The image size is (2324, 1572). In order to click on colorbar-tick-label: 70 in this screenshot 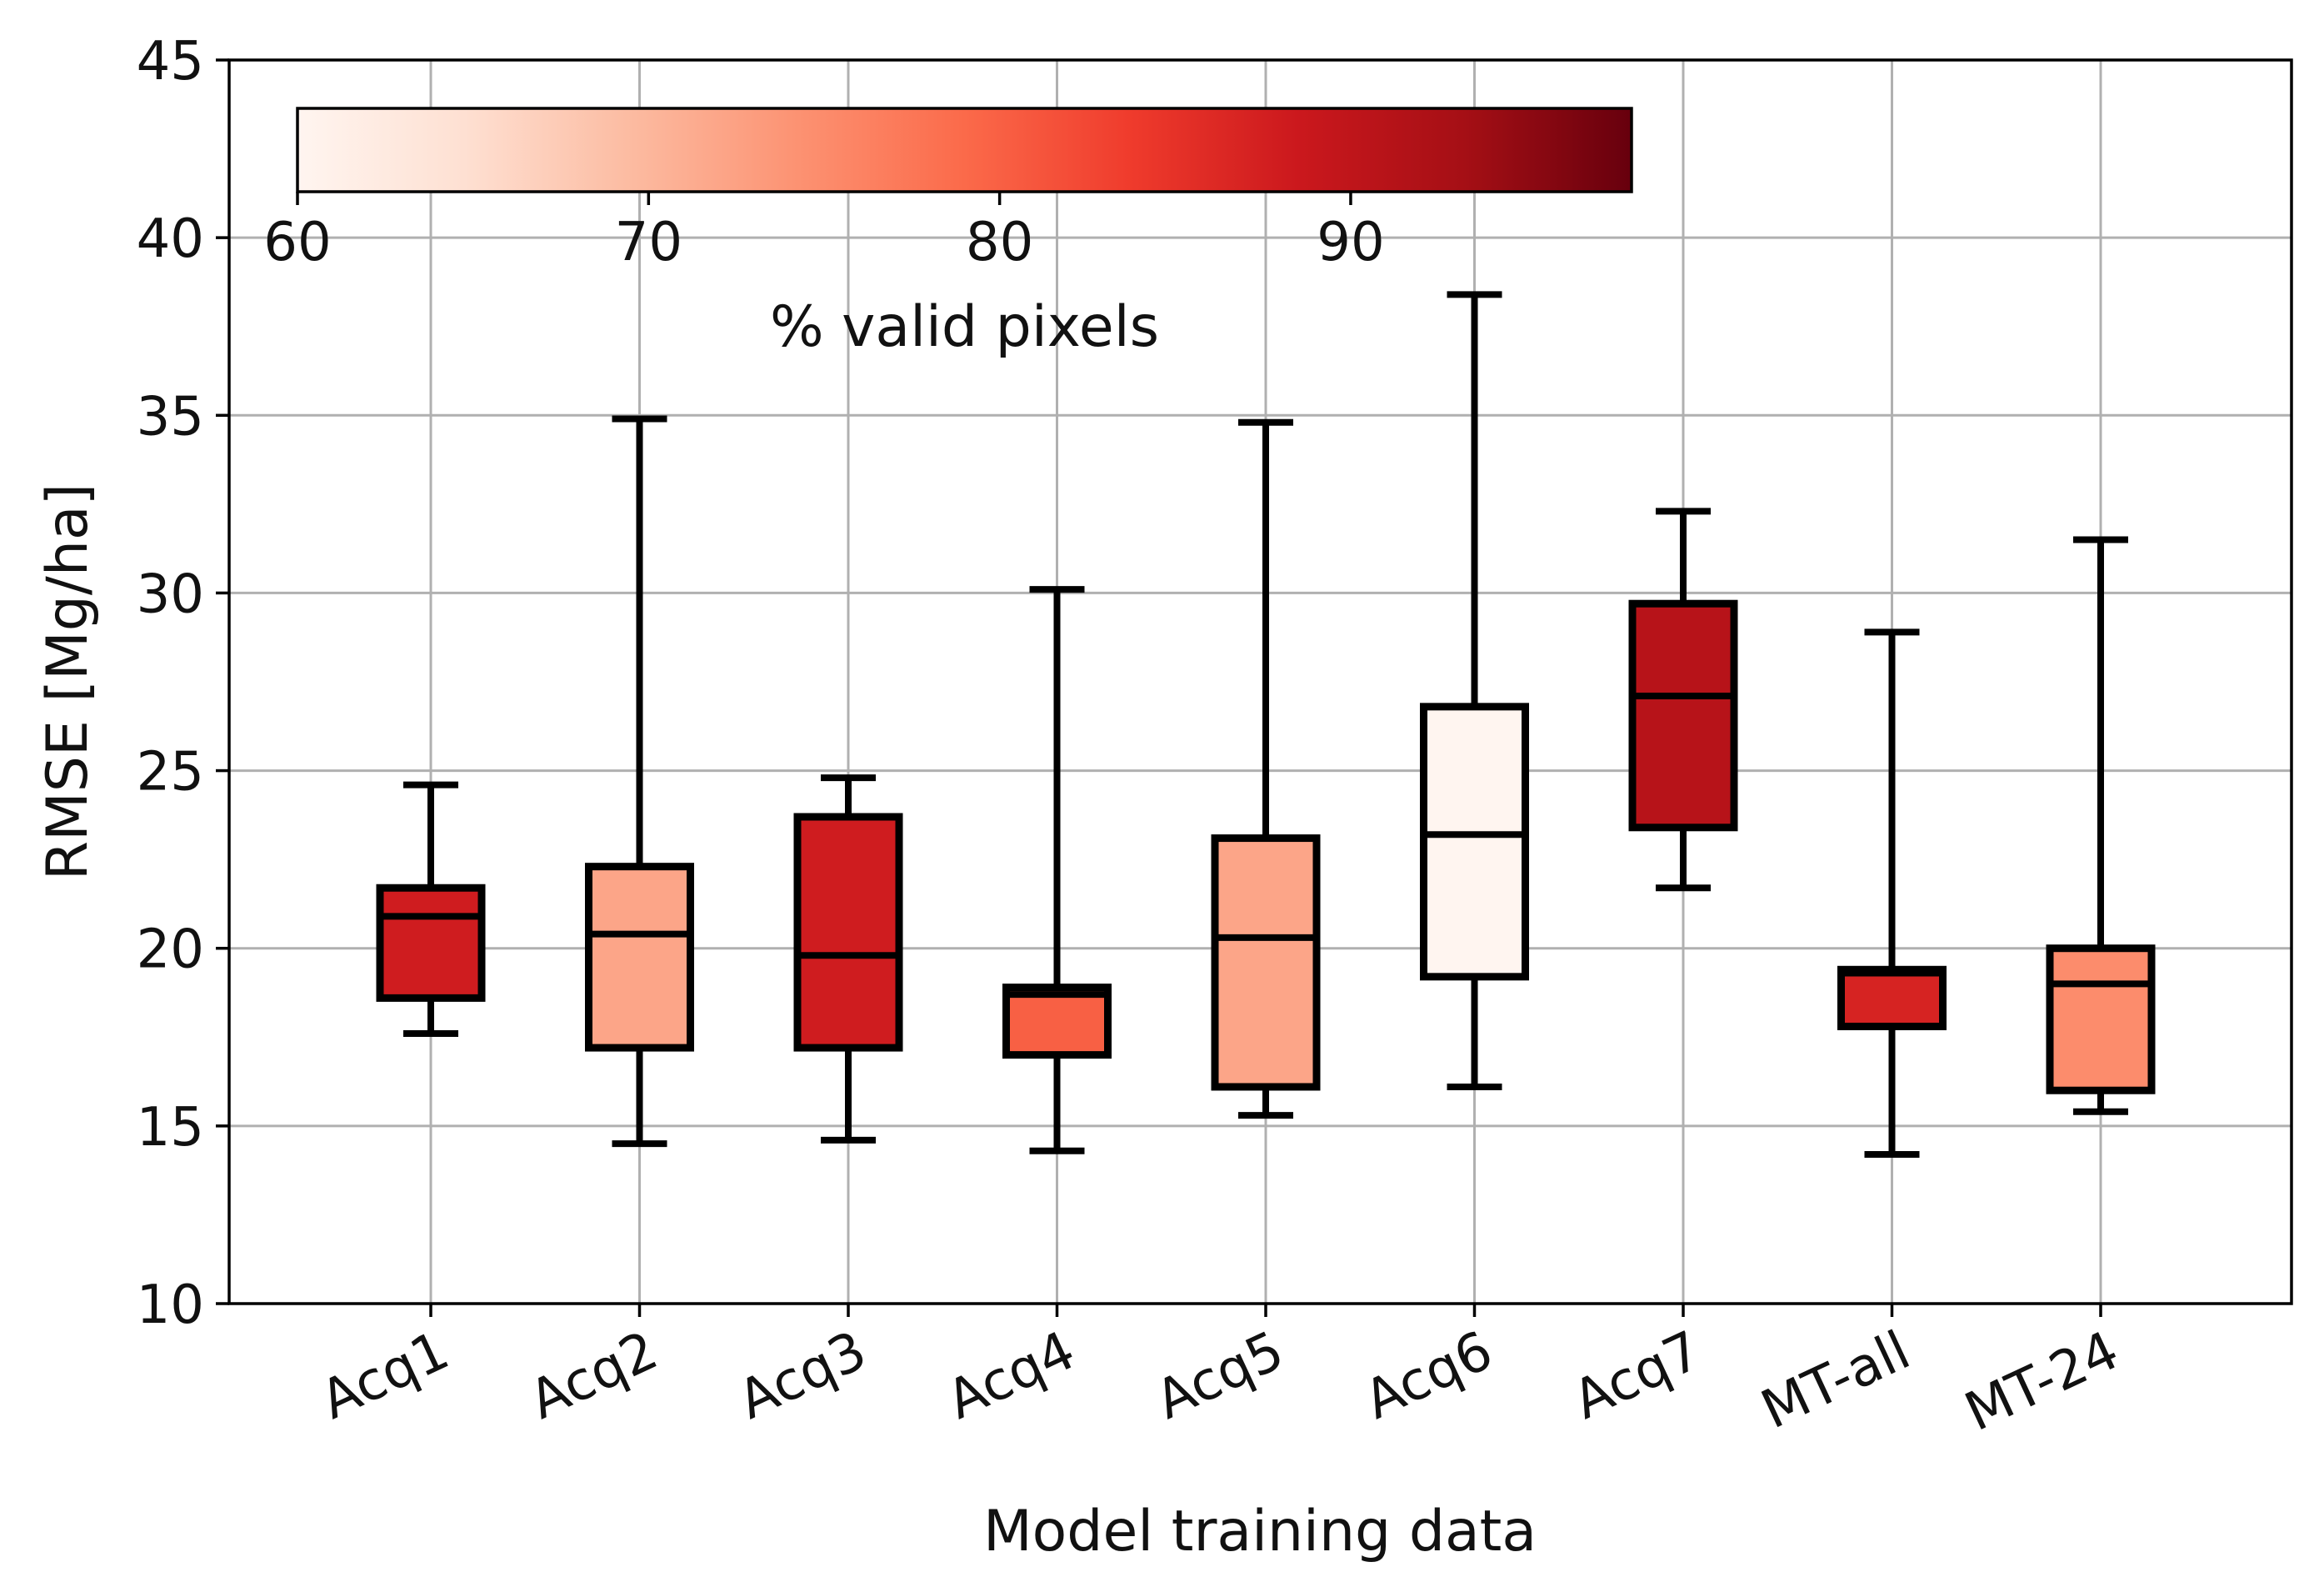, I will do `click(648, 243)`.